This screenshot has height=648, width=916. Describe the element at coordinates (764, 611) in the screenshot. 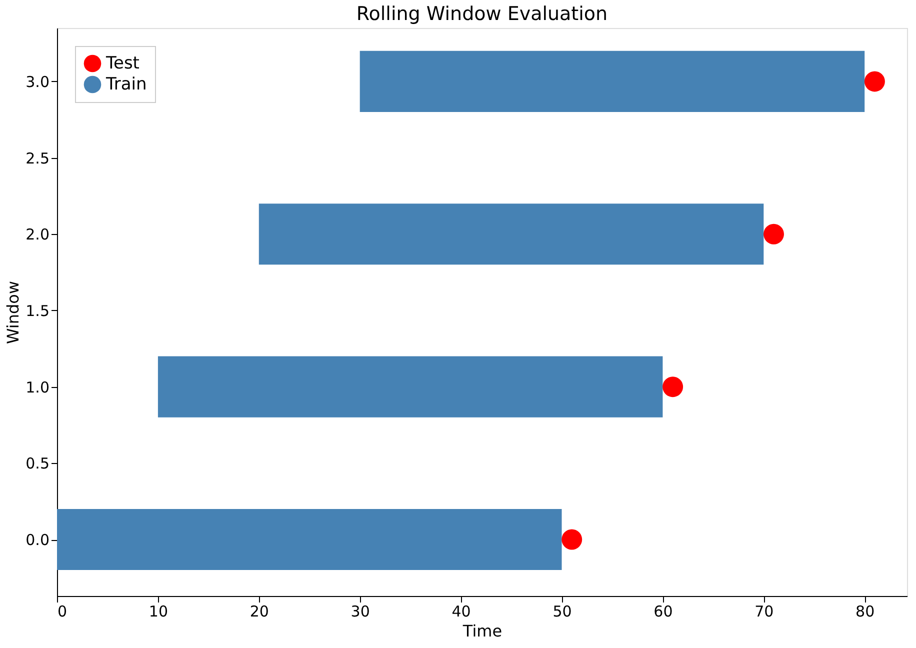

I see `x-tick-label: 70` at that location.